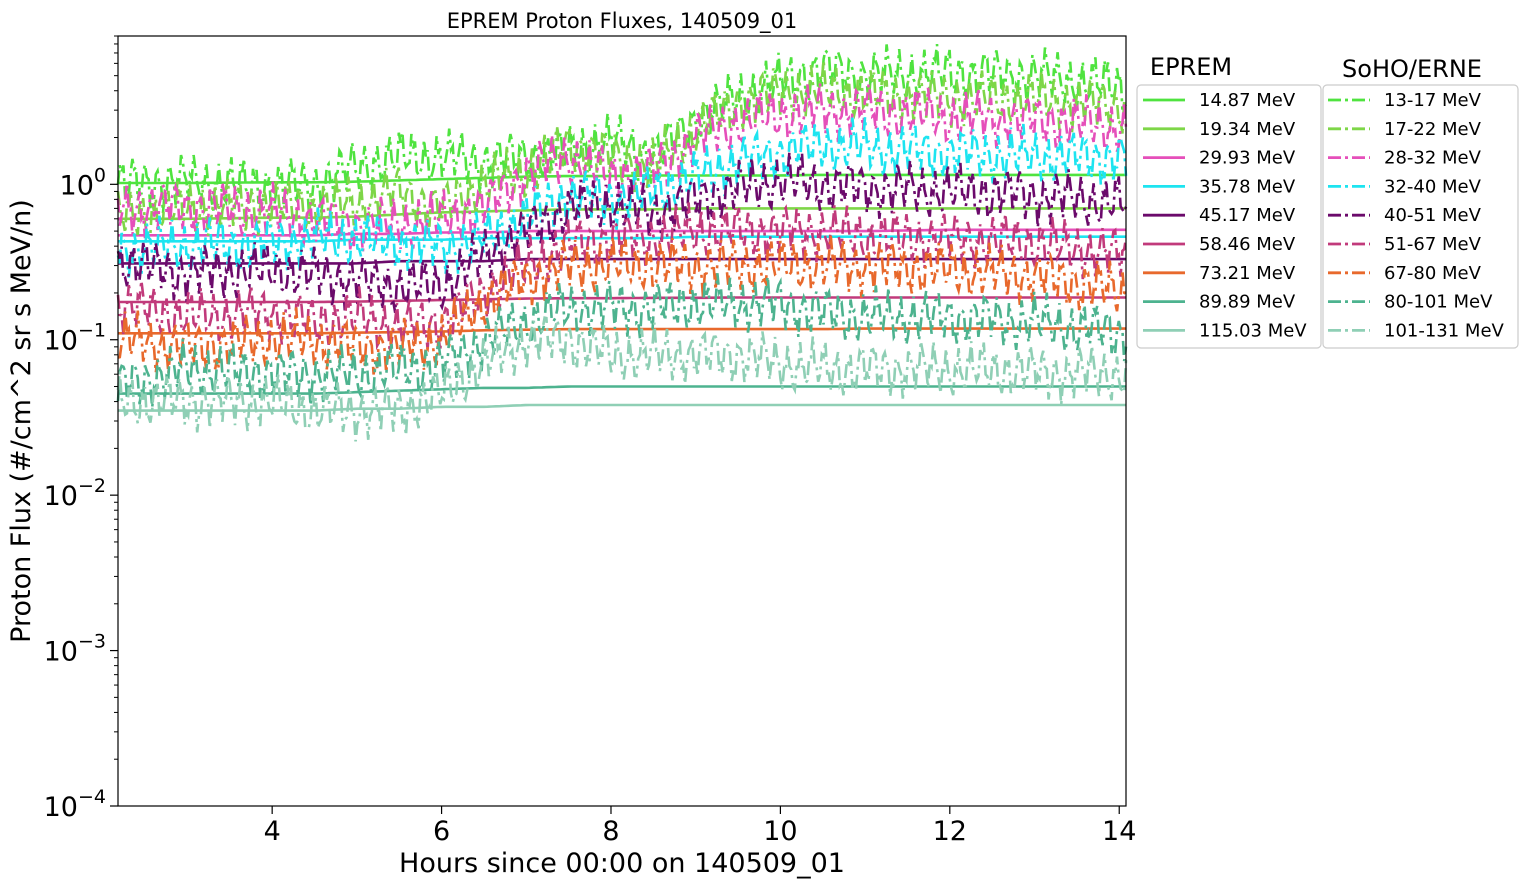 Image resolution: width=1529 pixels, height=888 pixels. What do you see at coordinates (1247, 158) in the screenshot?
I see `legend-label: 29.93 MeV` at bounding box center [1247, 158].